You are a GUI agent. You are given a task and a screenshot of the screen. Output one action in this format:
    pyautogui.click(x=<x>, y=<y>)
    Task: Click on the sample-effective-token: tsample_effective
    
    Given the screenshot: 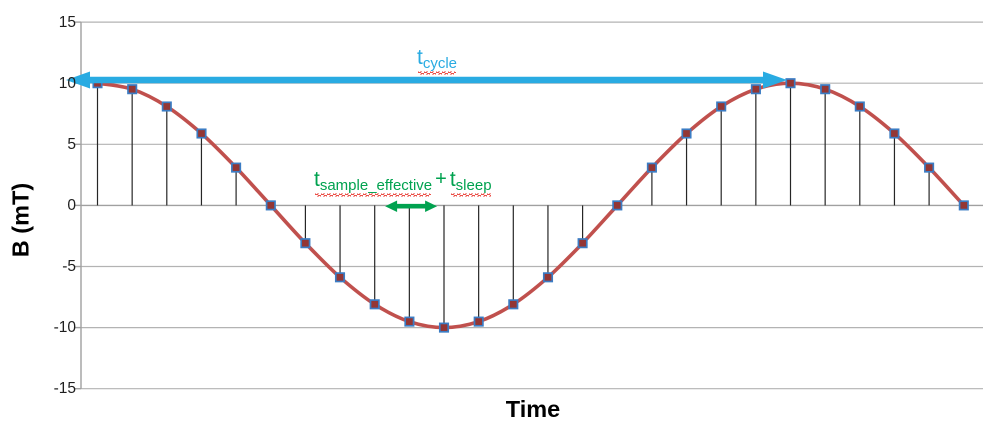 What is the action you would take?
    pyautogui.click(x=373, y=183)
    